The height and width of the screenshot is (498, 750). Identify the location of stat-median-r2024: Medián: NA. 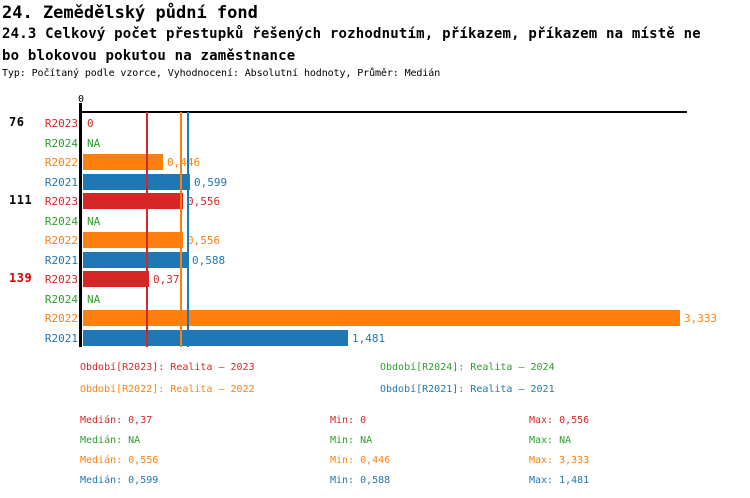
(110, 440).